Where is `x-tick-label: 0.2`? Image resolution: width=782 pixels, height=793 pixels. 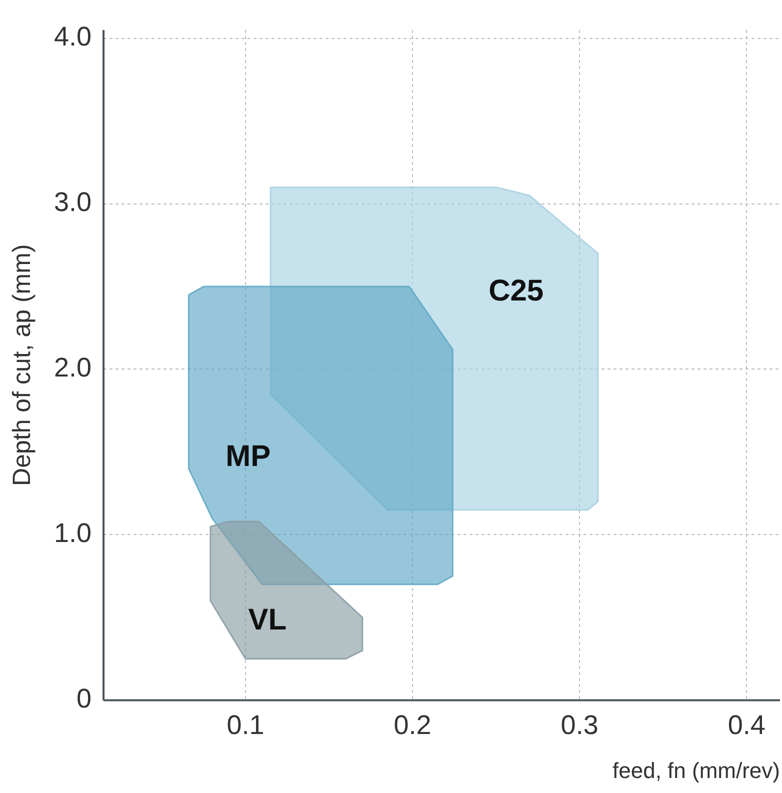 x-tick-label: 0.2 is located at coordinates (413, 725).